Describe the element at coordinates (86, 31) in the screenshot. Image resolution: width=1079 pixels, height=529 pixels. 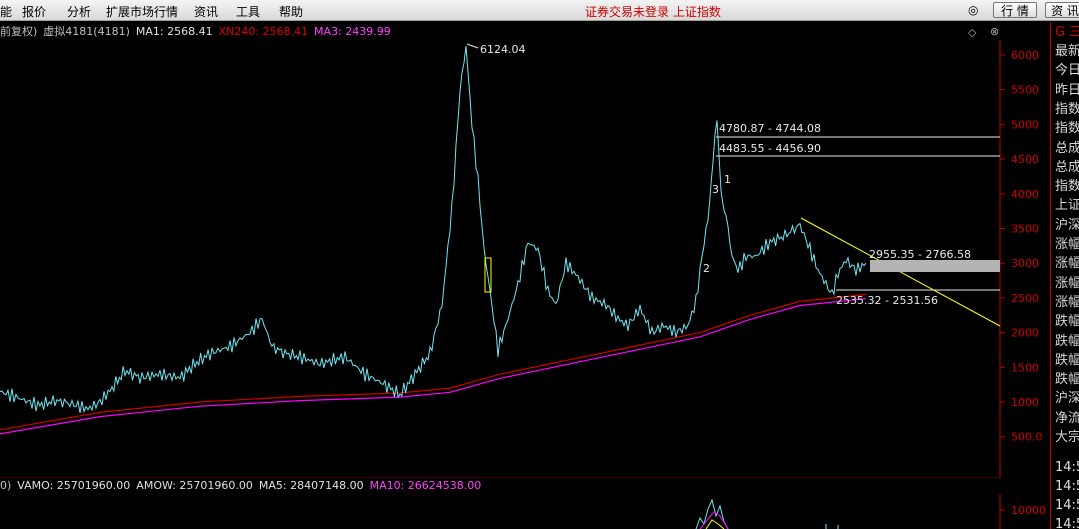
I see `symbol-label: 虚拟4181(4181)` at that location.